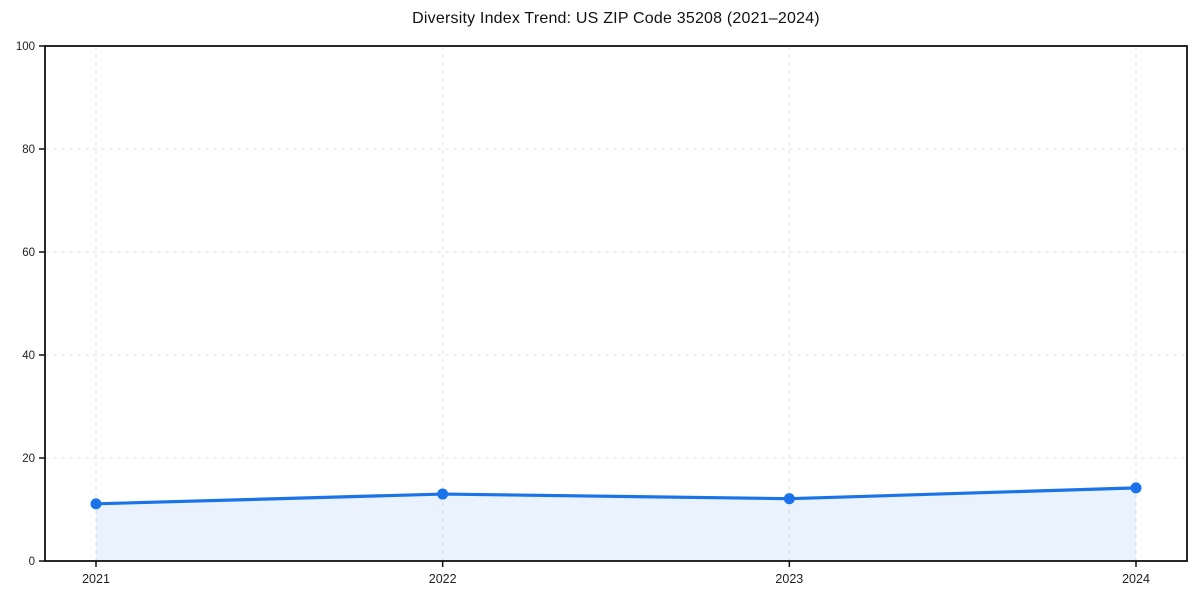 The height and width of the screenshot is (600, 1200). Describe the element at coordinates (28, 253) in the screenshot. I see `y-tick-label-60: 60` at that location.